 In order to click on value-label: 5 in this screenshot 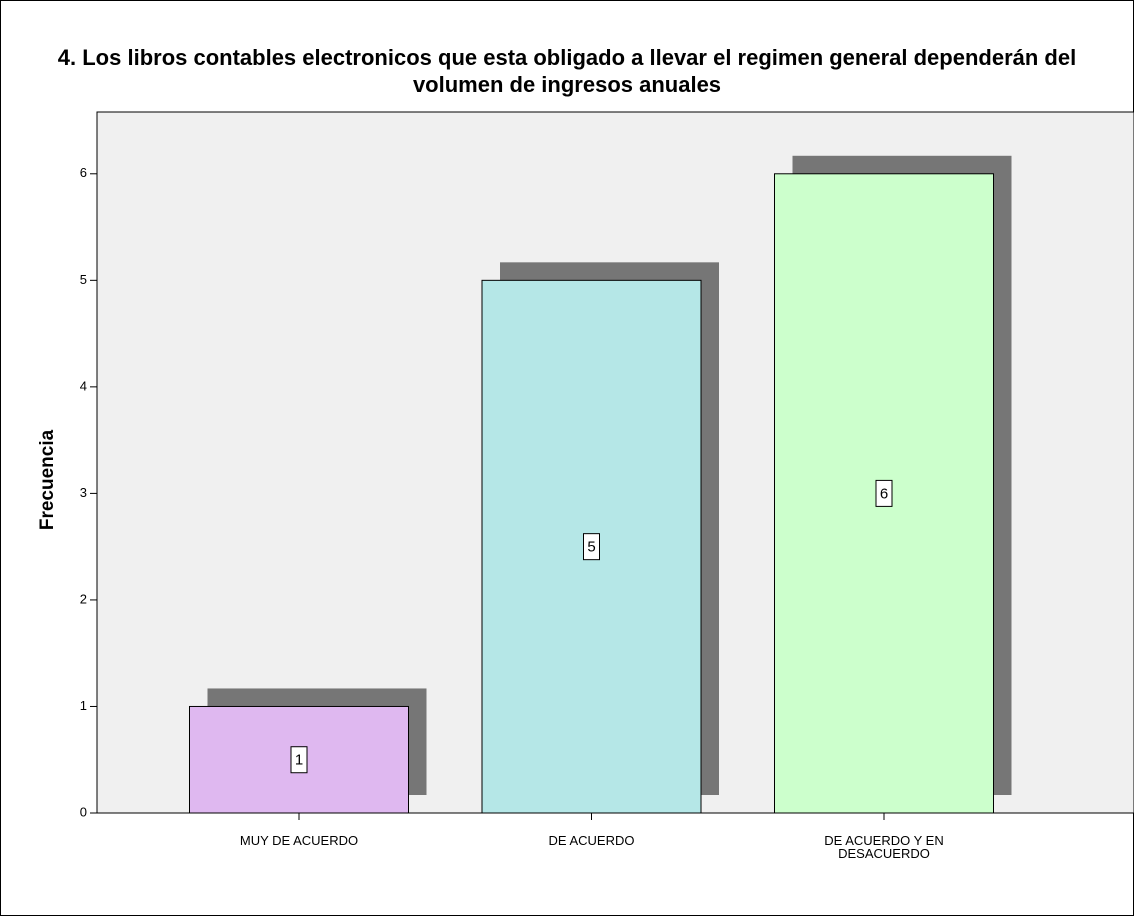, I will do `click(591, 547)`.